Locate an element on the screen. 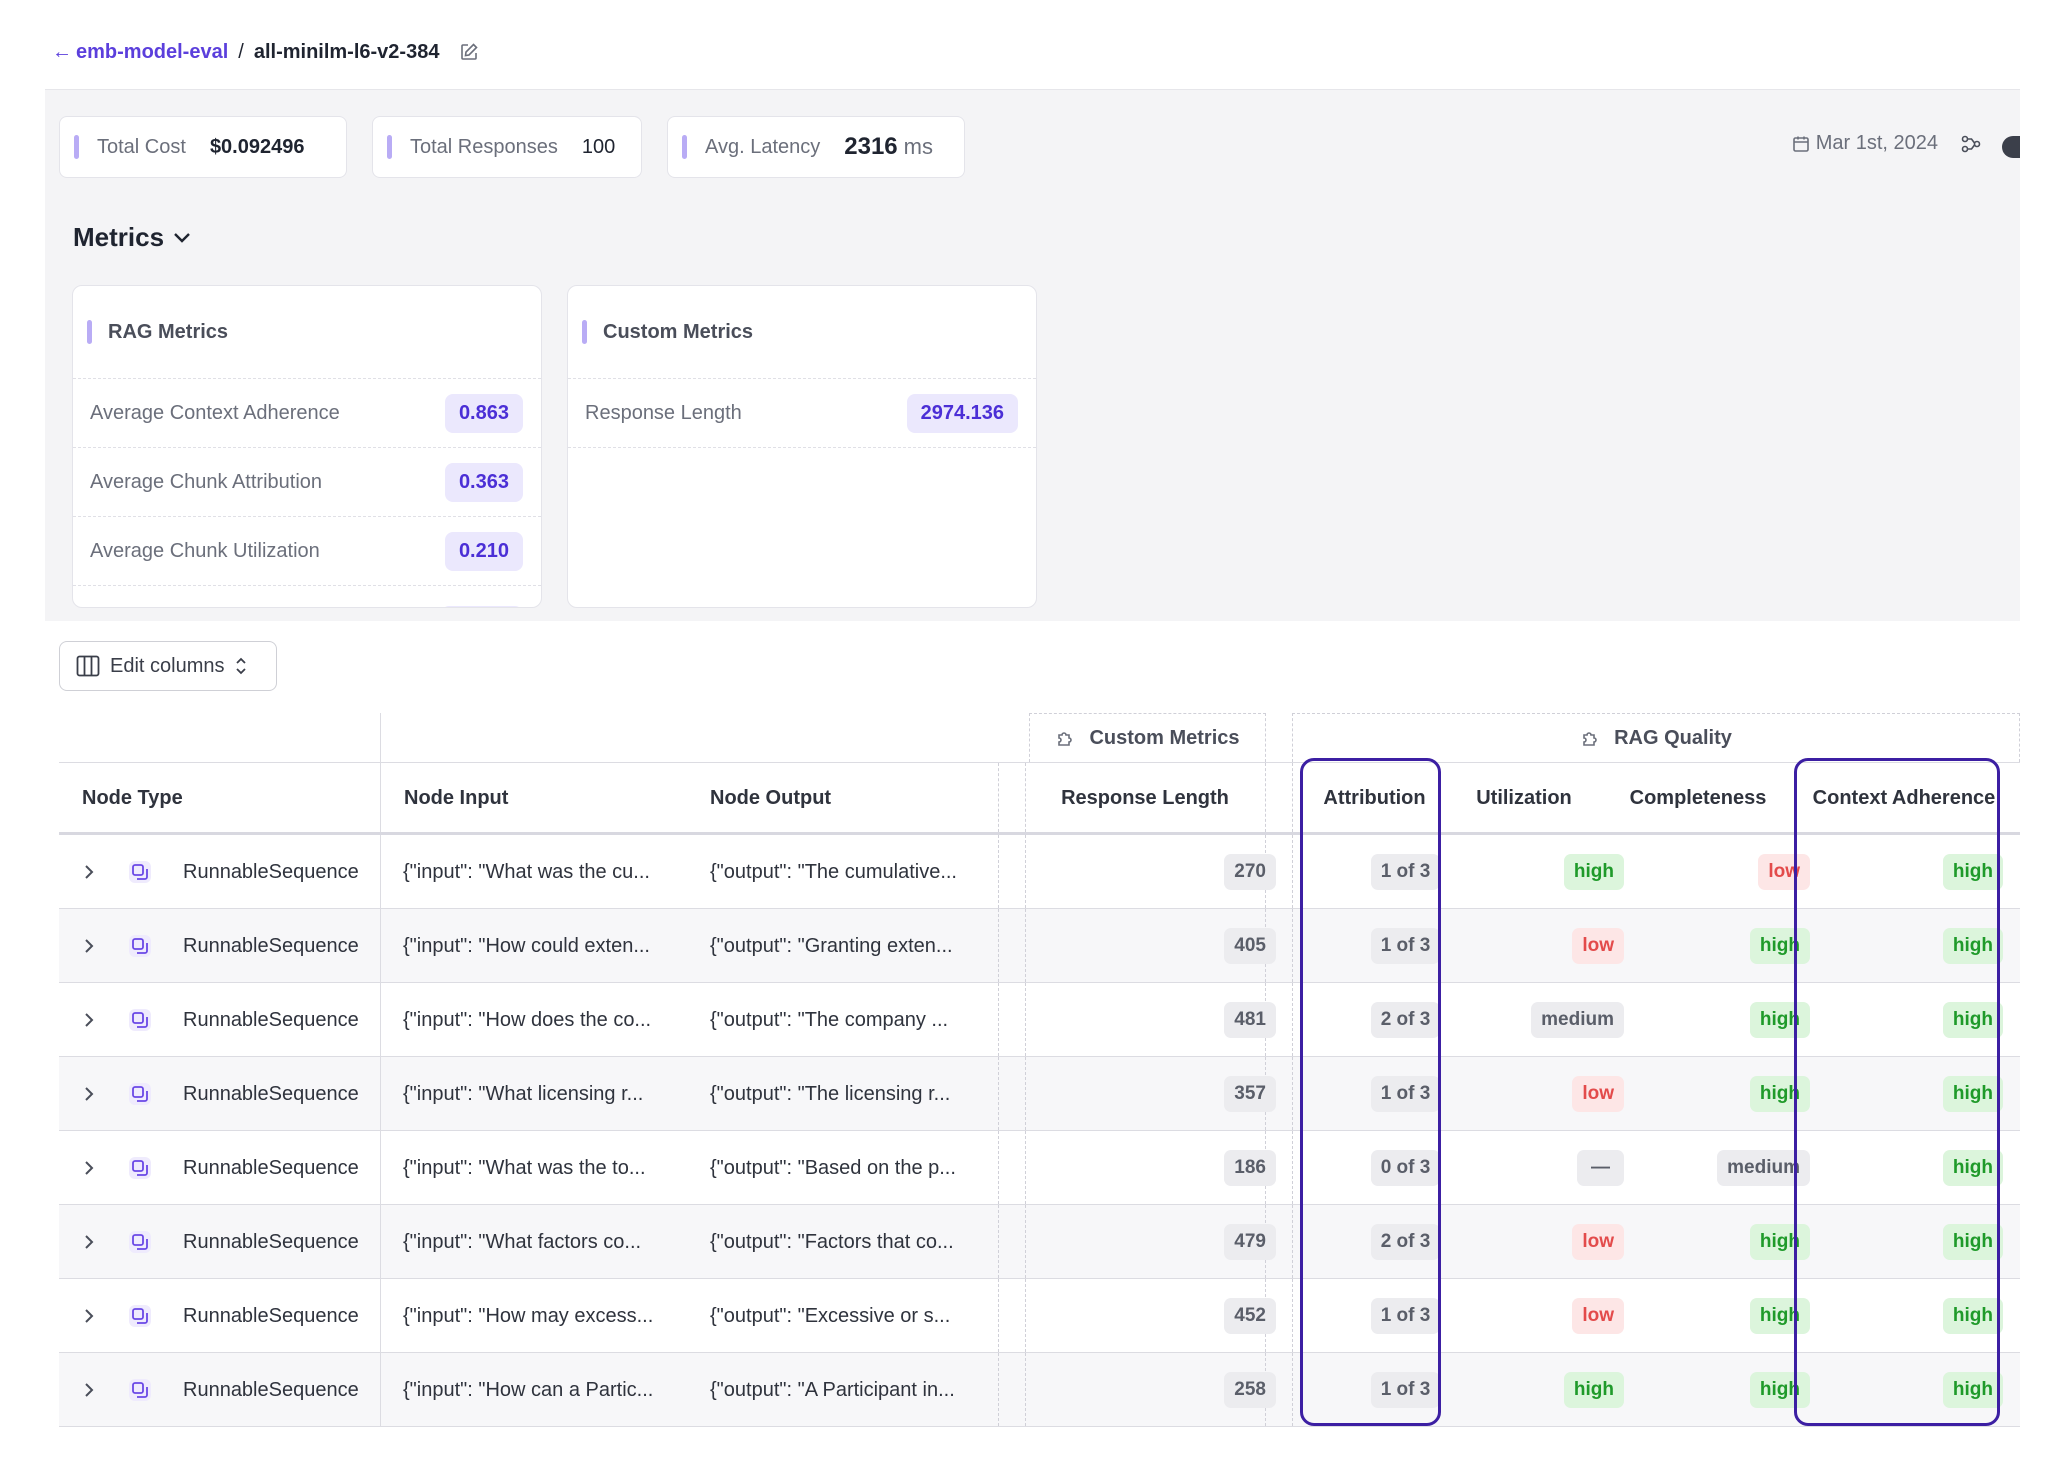 The height and width of the screenshot is (1461, 2048). metrics-toggle: Metrics is located at coordinates (132, 237).